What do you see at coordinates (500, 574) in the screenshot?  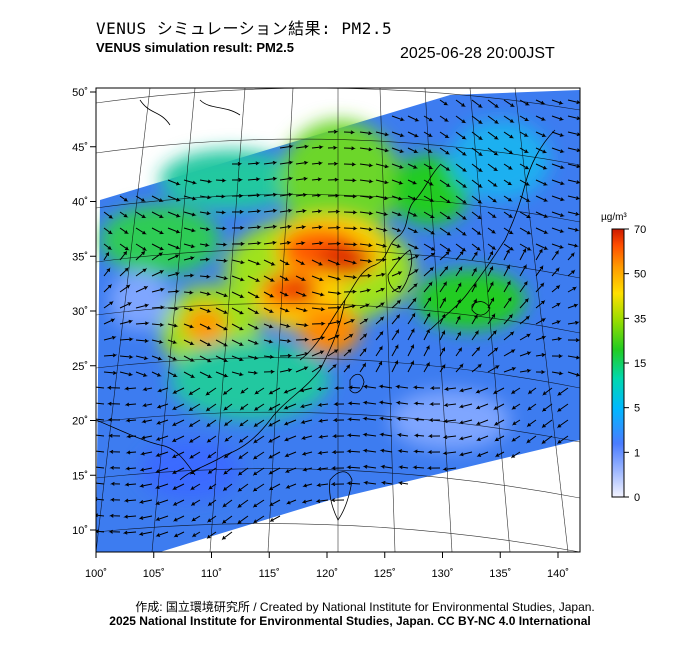 I see `lon-tick-label: 135˚` at bounding box center [500, 574].